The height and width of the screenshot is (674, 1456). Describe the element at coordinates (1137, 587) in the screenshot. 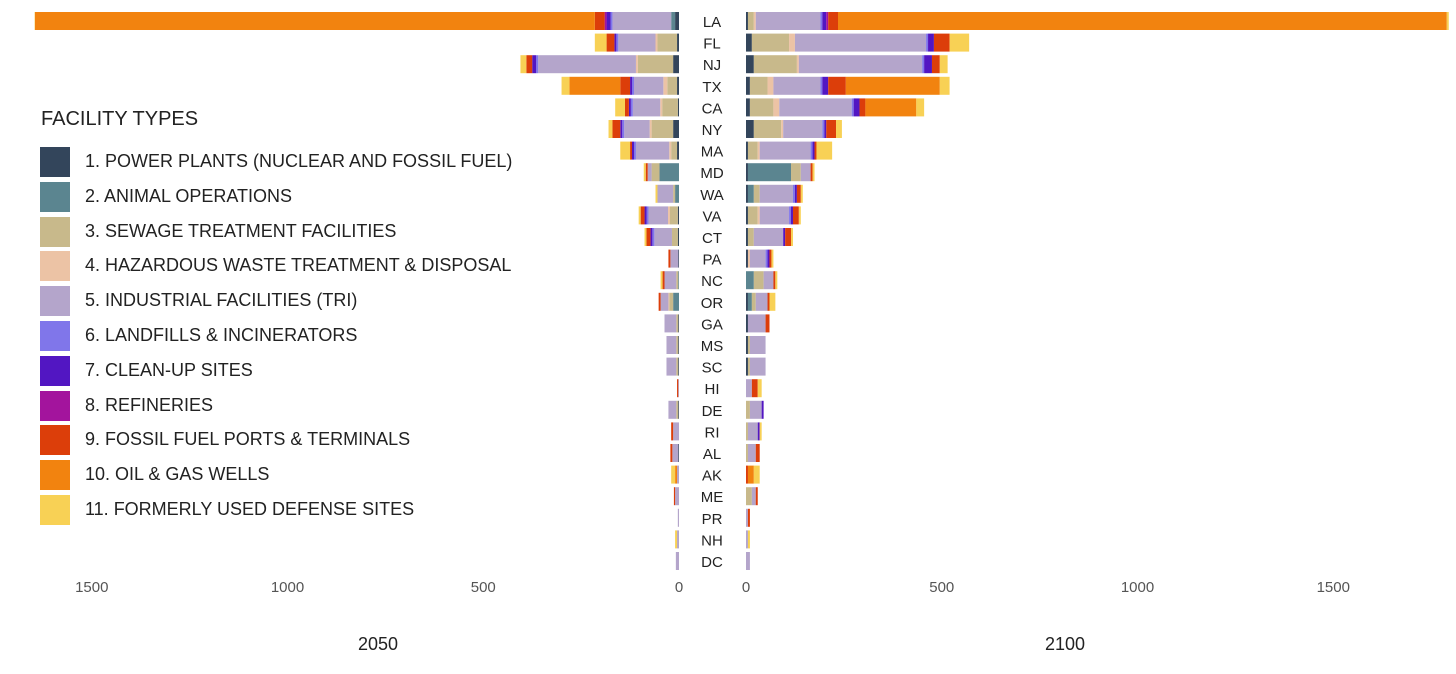

I see `tick-label-2100-1000: 1000` at that location.